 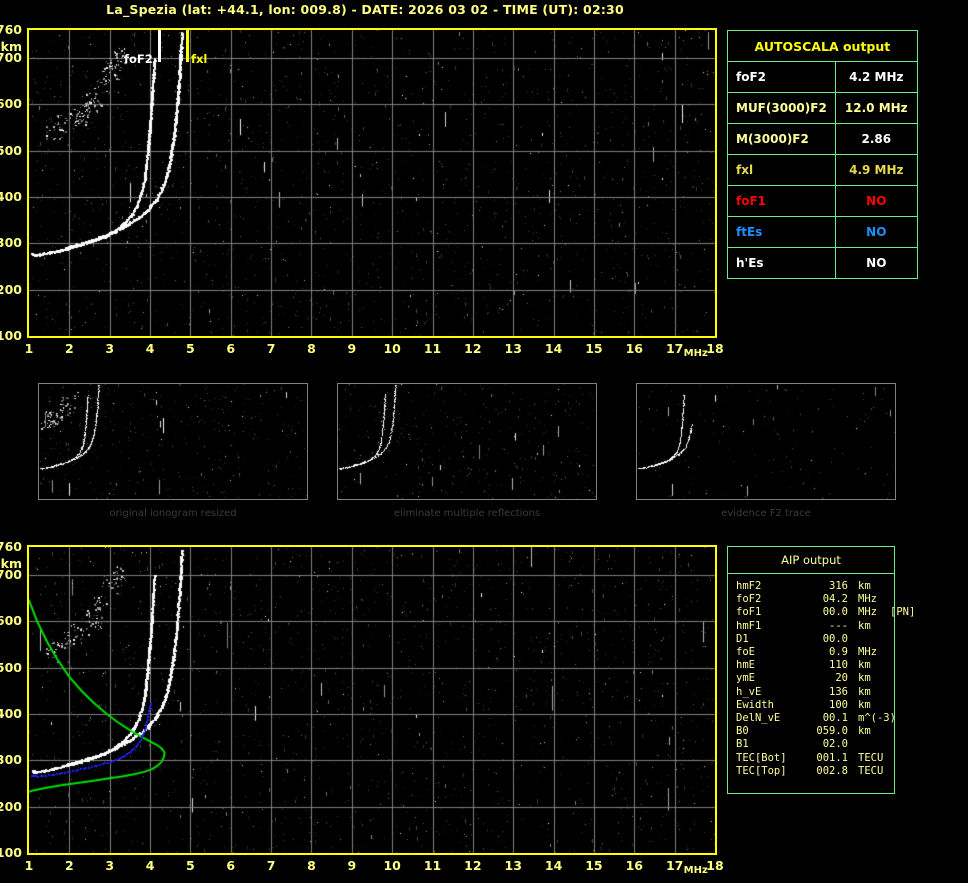 What do you see at coordinates (815, 652) in the screenshot?
I see `aip-row: foE 0.9 MHz` at bounding box center [815, 652].